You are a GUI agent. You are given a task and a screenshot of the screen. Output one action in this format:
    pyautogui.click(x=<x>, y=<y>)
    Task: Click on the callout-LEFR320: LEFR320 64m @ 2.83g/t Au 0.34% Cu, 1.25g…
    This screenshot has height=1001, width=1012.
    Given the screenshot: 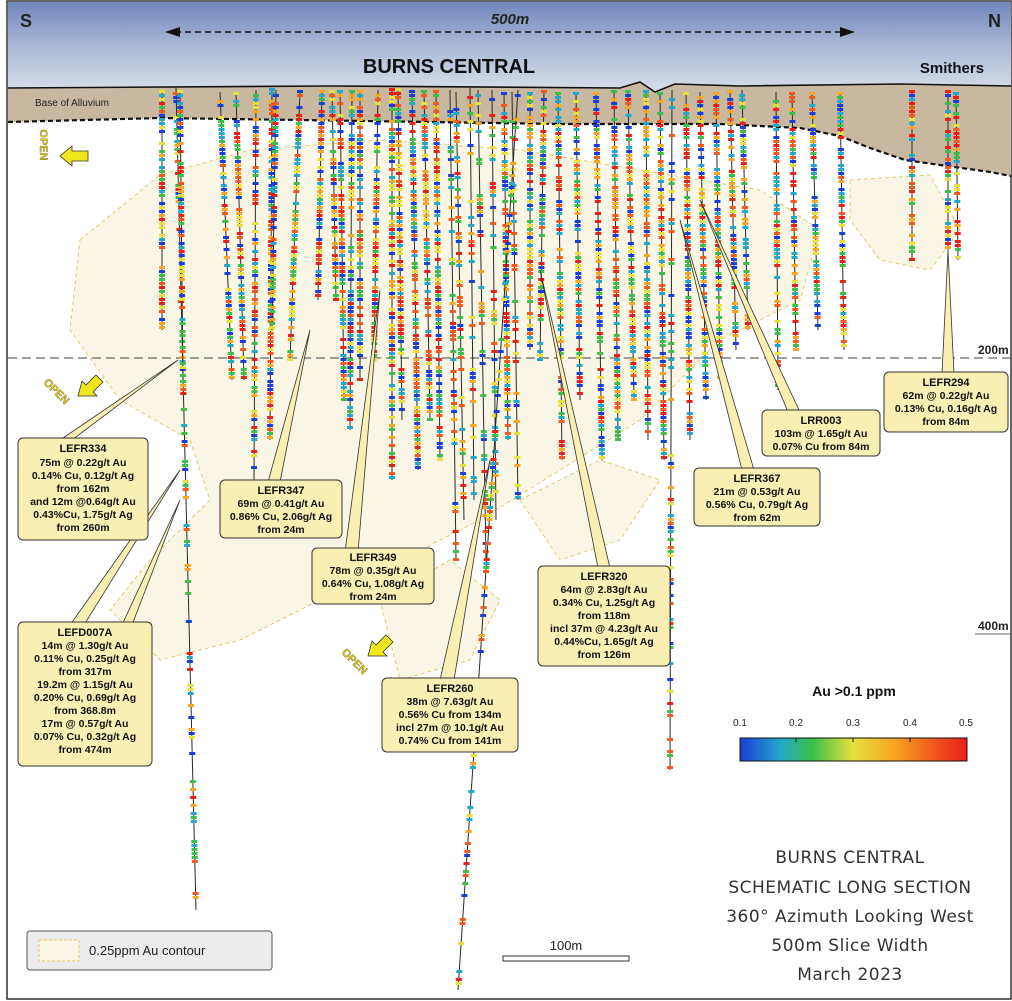 What is the action you would take?
    pyautogui.click(x=604, y=616)
    